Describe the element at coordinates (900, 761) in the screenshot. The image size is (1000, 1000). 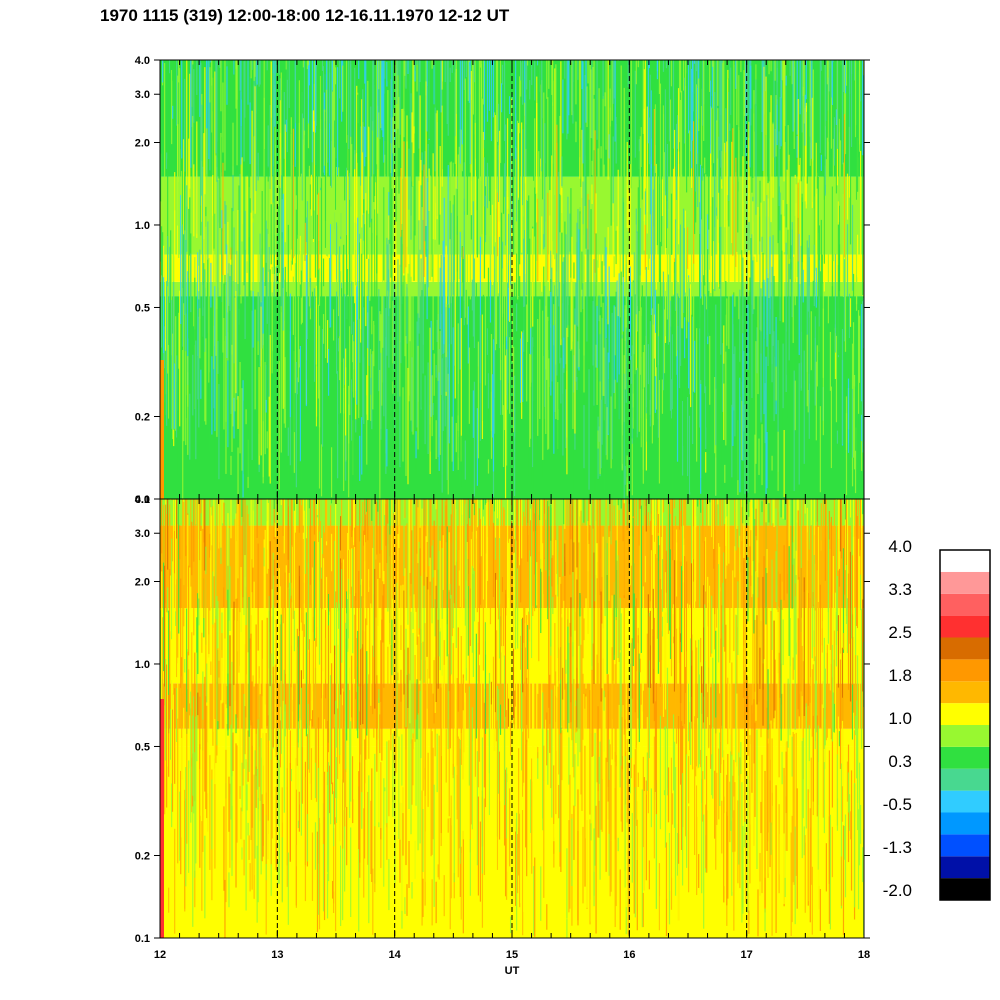
I see `colorbar-label: 0.3` at that location.